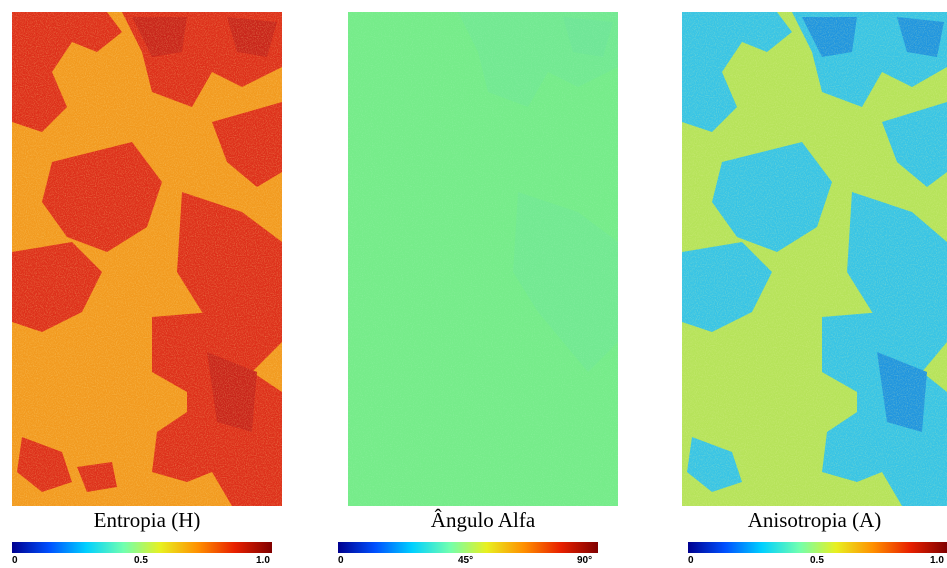 The image size is (947, 568). Describe the element at coordinates (585, 560) in the screenshot. I see `alpha-tick-max: 90°` at that location.